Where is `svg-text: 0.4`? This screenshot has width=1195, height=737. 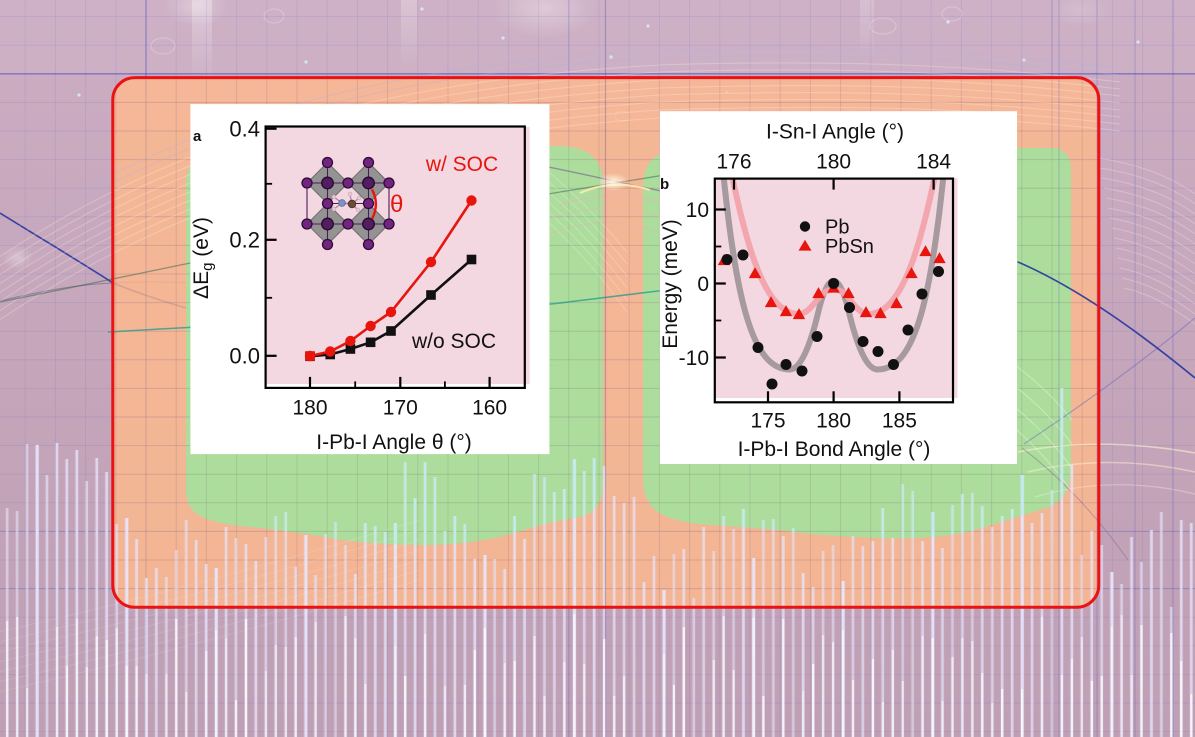
svg-text: 0.4 is located at coordinates (244, 128).